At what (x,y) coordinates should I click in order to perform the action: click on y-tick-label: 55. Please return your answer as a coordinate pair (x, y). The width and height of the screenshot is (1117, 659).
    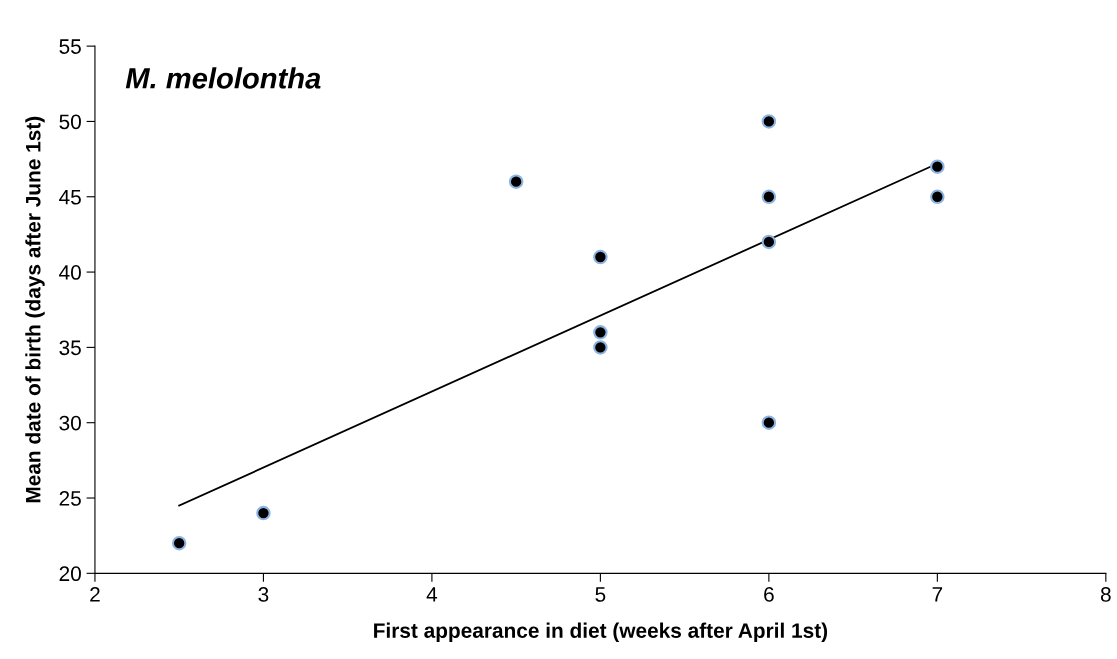
    Looking at the image, I should click on (70, 46).